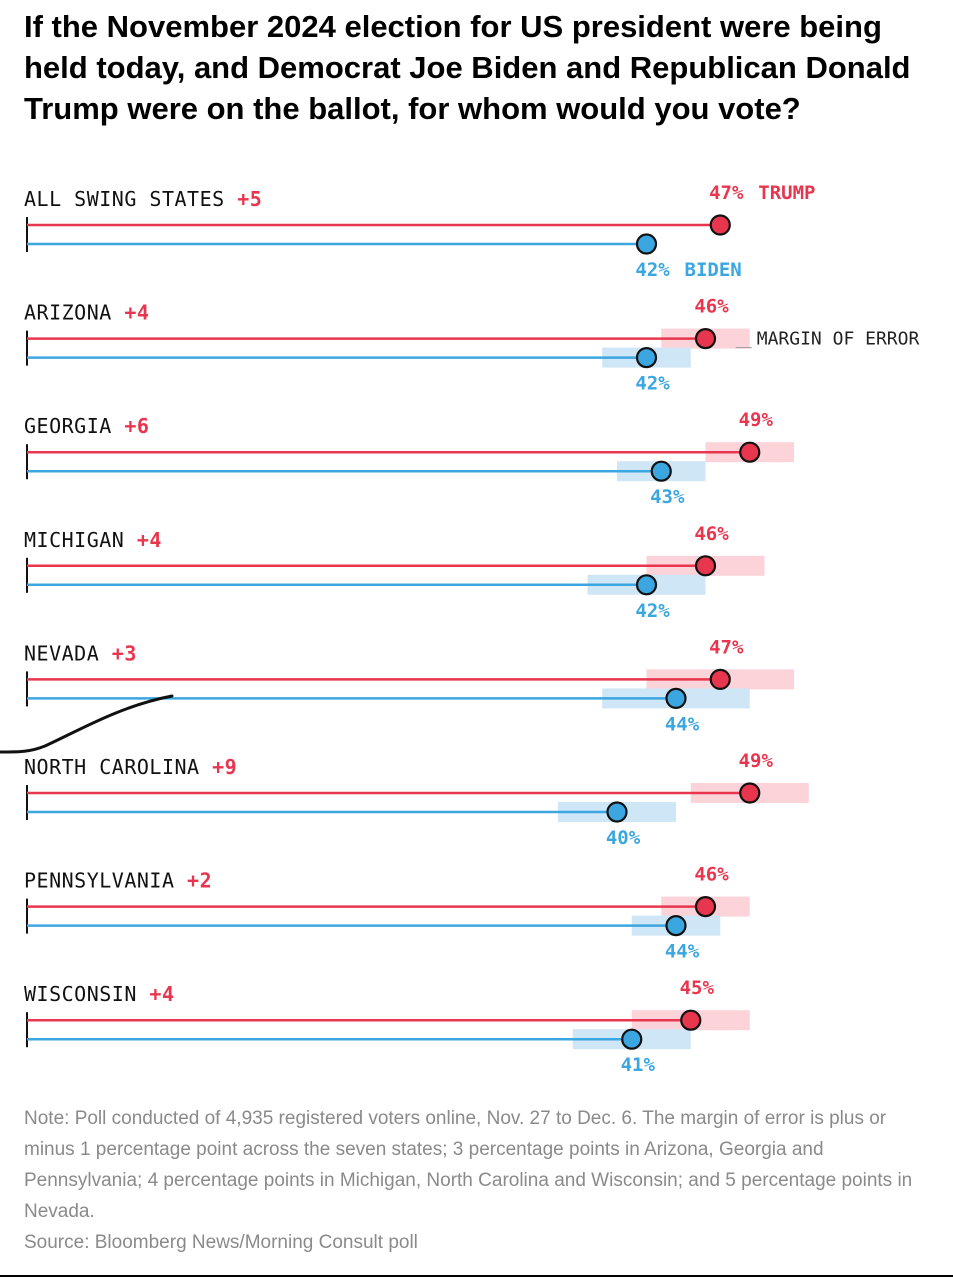 This screenshot has width=953, height=1280. I want to click on row-label-pennsylvania: PENNSYLVANIA +2, so click(118, 881).